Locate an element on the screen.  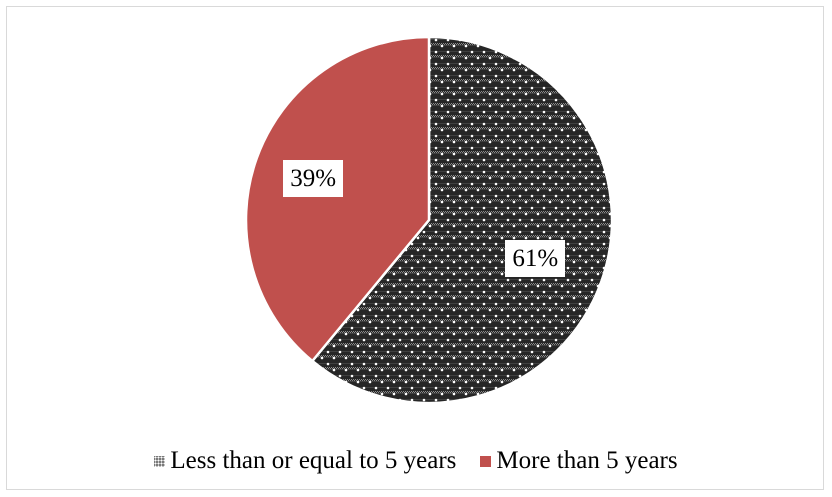
legend-label: More than 5 years is located at coordinates (587, 460).